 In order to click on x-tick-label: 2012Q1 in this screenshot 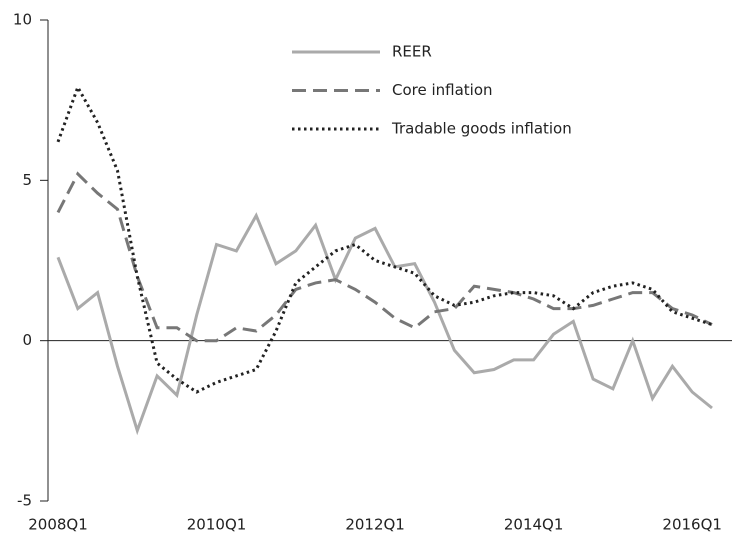, I will do `click(375, 525)`.